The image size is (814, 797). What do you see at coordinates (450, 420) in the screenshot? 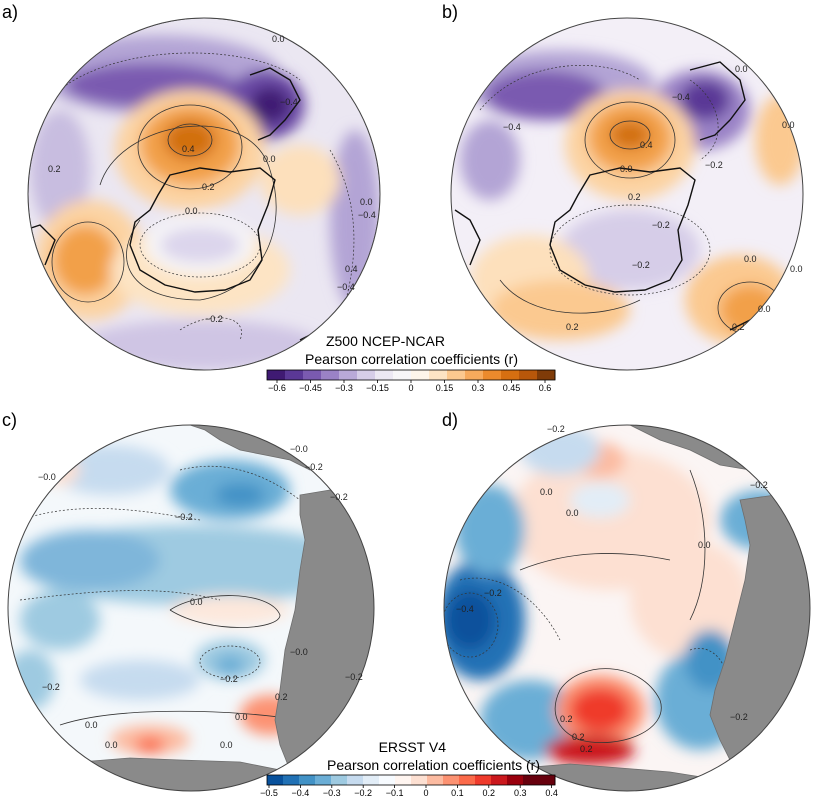
I see `panel-label-d: d)` at bounding box center [450, 420].